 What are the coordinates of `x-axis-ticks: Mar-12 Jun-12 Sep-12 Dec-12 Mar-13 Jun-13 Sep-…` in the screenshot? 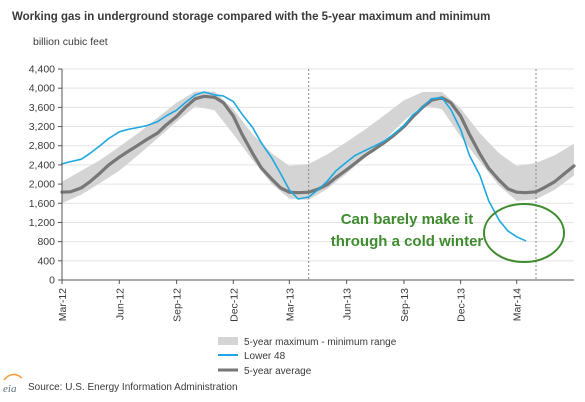 It's located at (290, 301).